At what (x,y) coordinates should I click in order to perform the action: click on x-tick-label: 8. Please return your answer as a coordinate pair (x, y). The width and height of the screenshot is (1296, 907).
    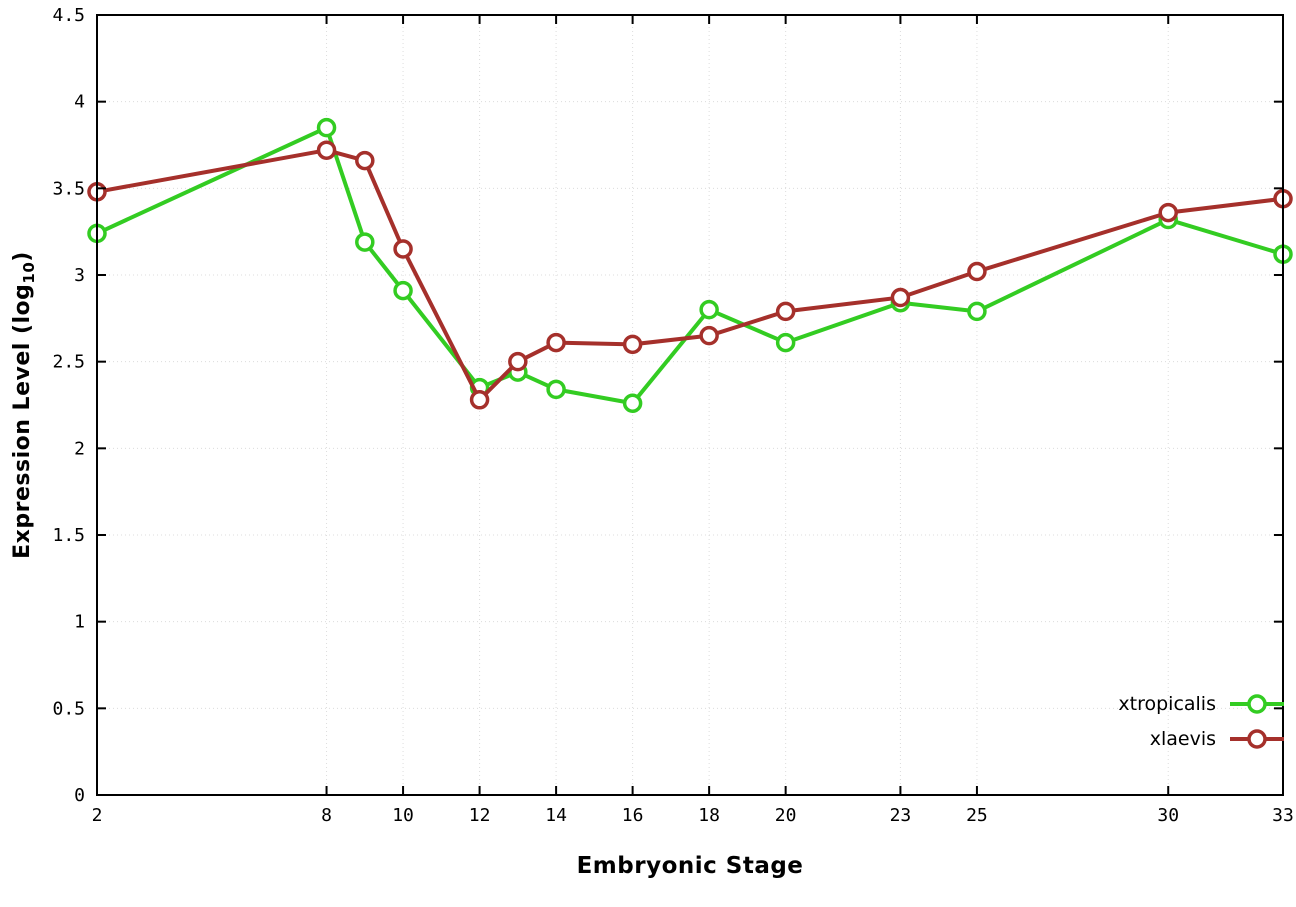
    Looking at the image, I should click on (326, 815).